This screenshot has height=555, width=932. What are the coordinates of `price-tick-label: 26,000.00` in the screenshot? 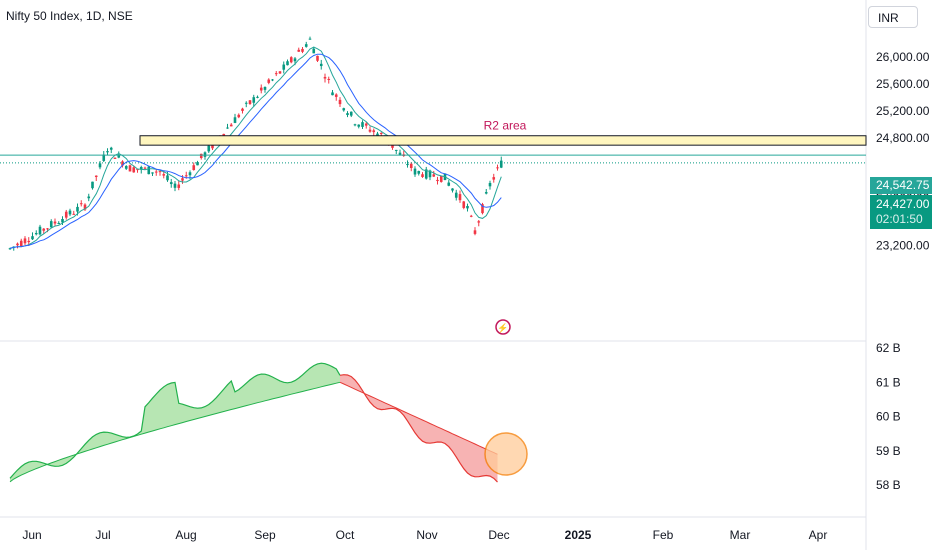 It's located at (903, 57).